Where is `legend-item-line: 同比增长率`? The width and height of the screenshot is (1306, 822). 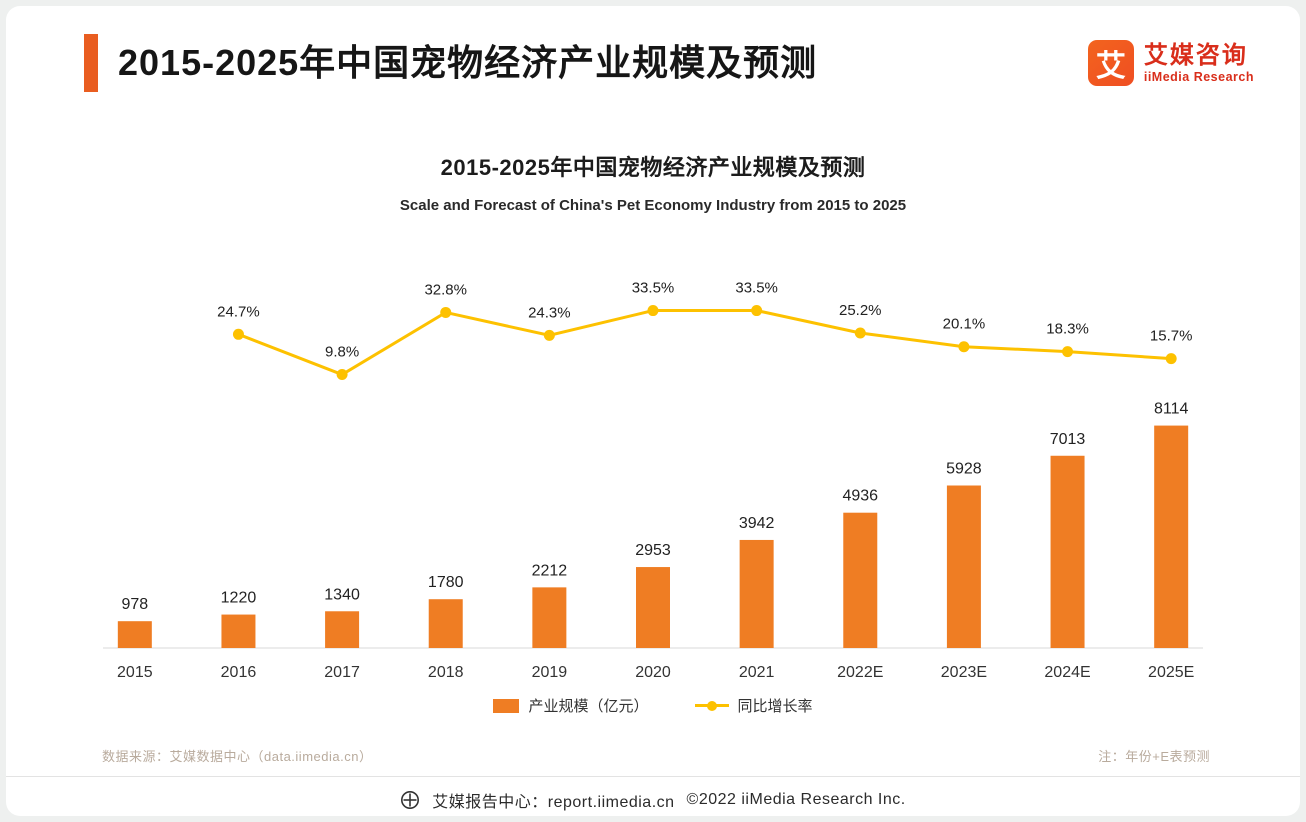 legend-item-line: 同比增长率 is located at coordinates (753, 705).